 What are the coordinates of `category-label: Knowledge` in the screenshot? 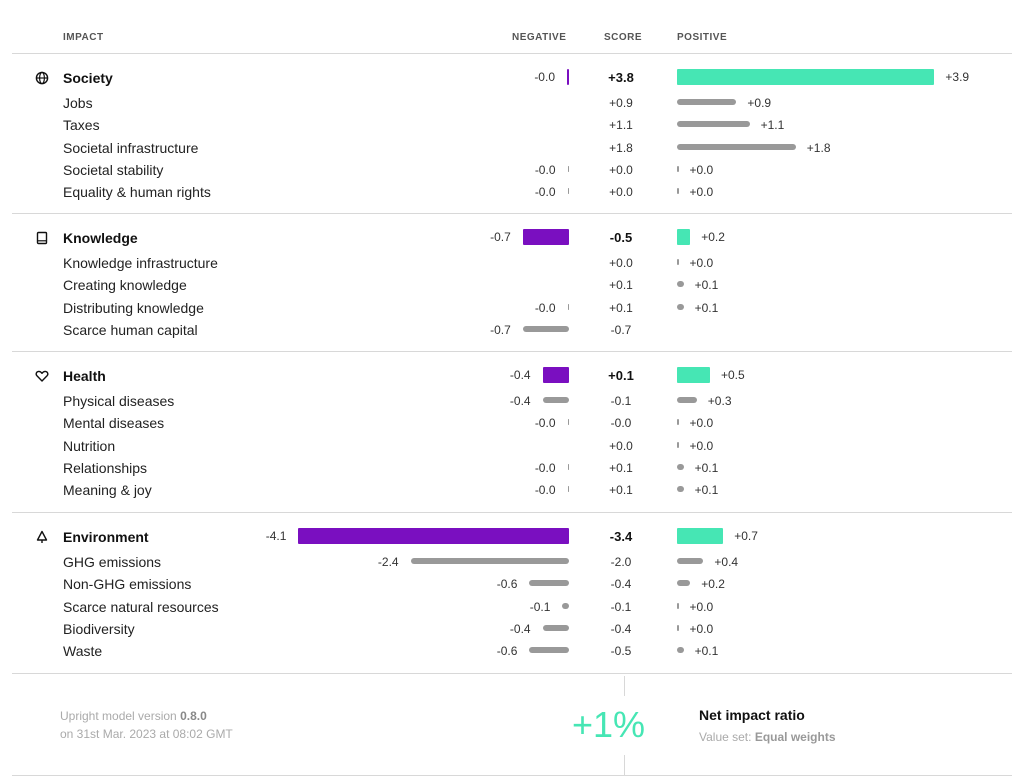 It's located at (100, 238).